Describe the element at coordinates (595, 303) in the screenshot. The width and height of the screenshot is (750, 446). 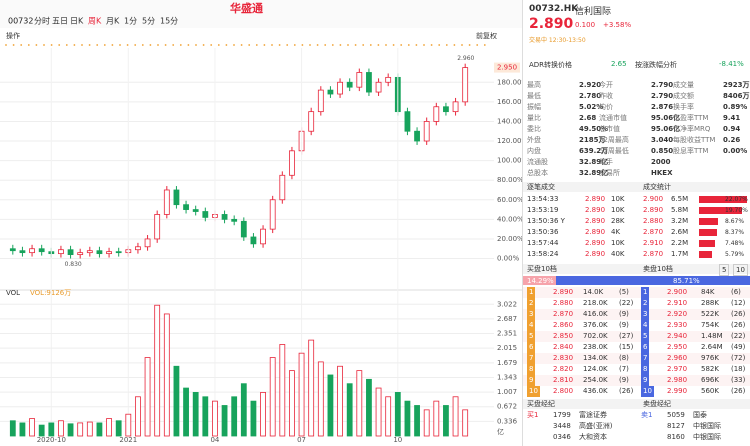
I see `bid-qty: 218.0K` at that location.